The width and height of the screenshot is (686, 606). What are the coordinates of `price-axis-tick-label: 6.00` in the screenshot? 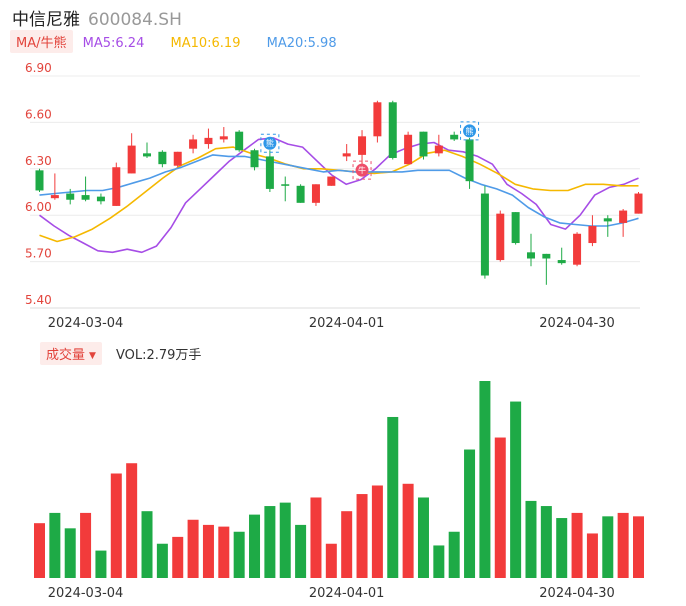 It's located at (38, 207).